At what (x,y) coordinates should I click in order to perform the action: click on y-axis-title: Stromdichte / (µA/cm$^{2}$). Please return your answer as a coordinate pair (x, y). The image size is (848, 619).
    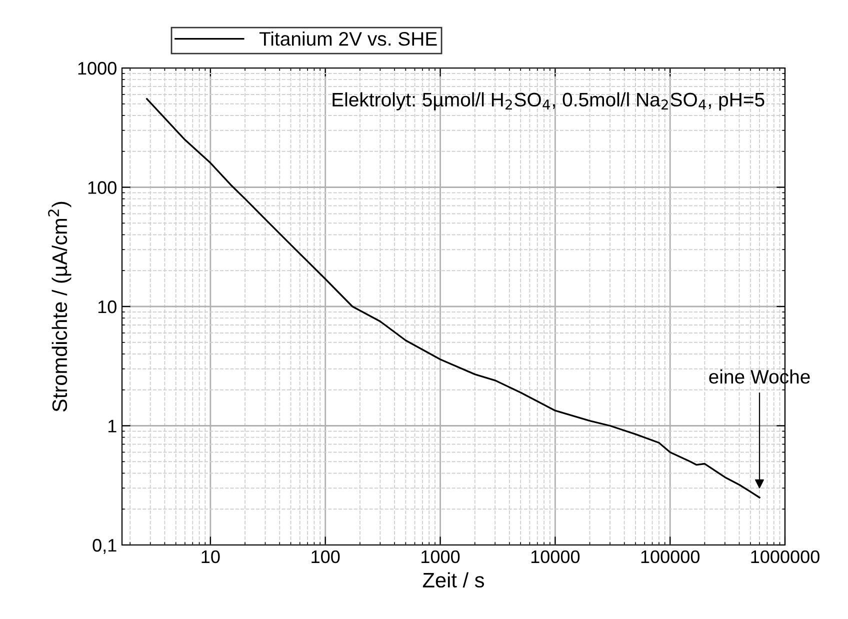
    Looking at the image, I should click on (60, 307).